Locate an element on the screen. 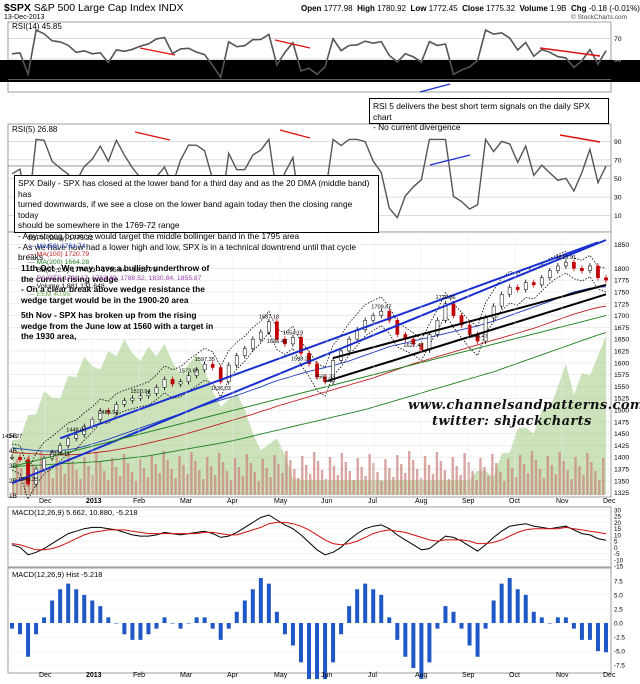 This screenshot has width=640, height=684. macd-tick-label: 20 is located at coordinates (618, 523).